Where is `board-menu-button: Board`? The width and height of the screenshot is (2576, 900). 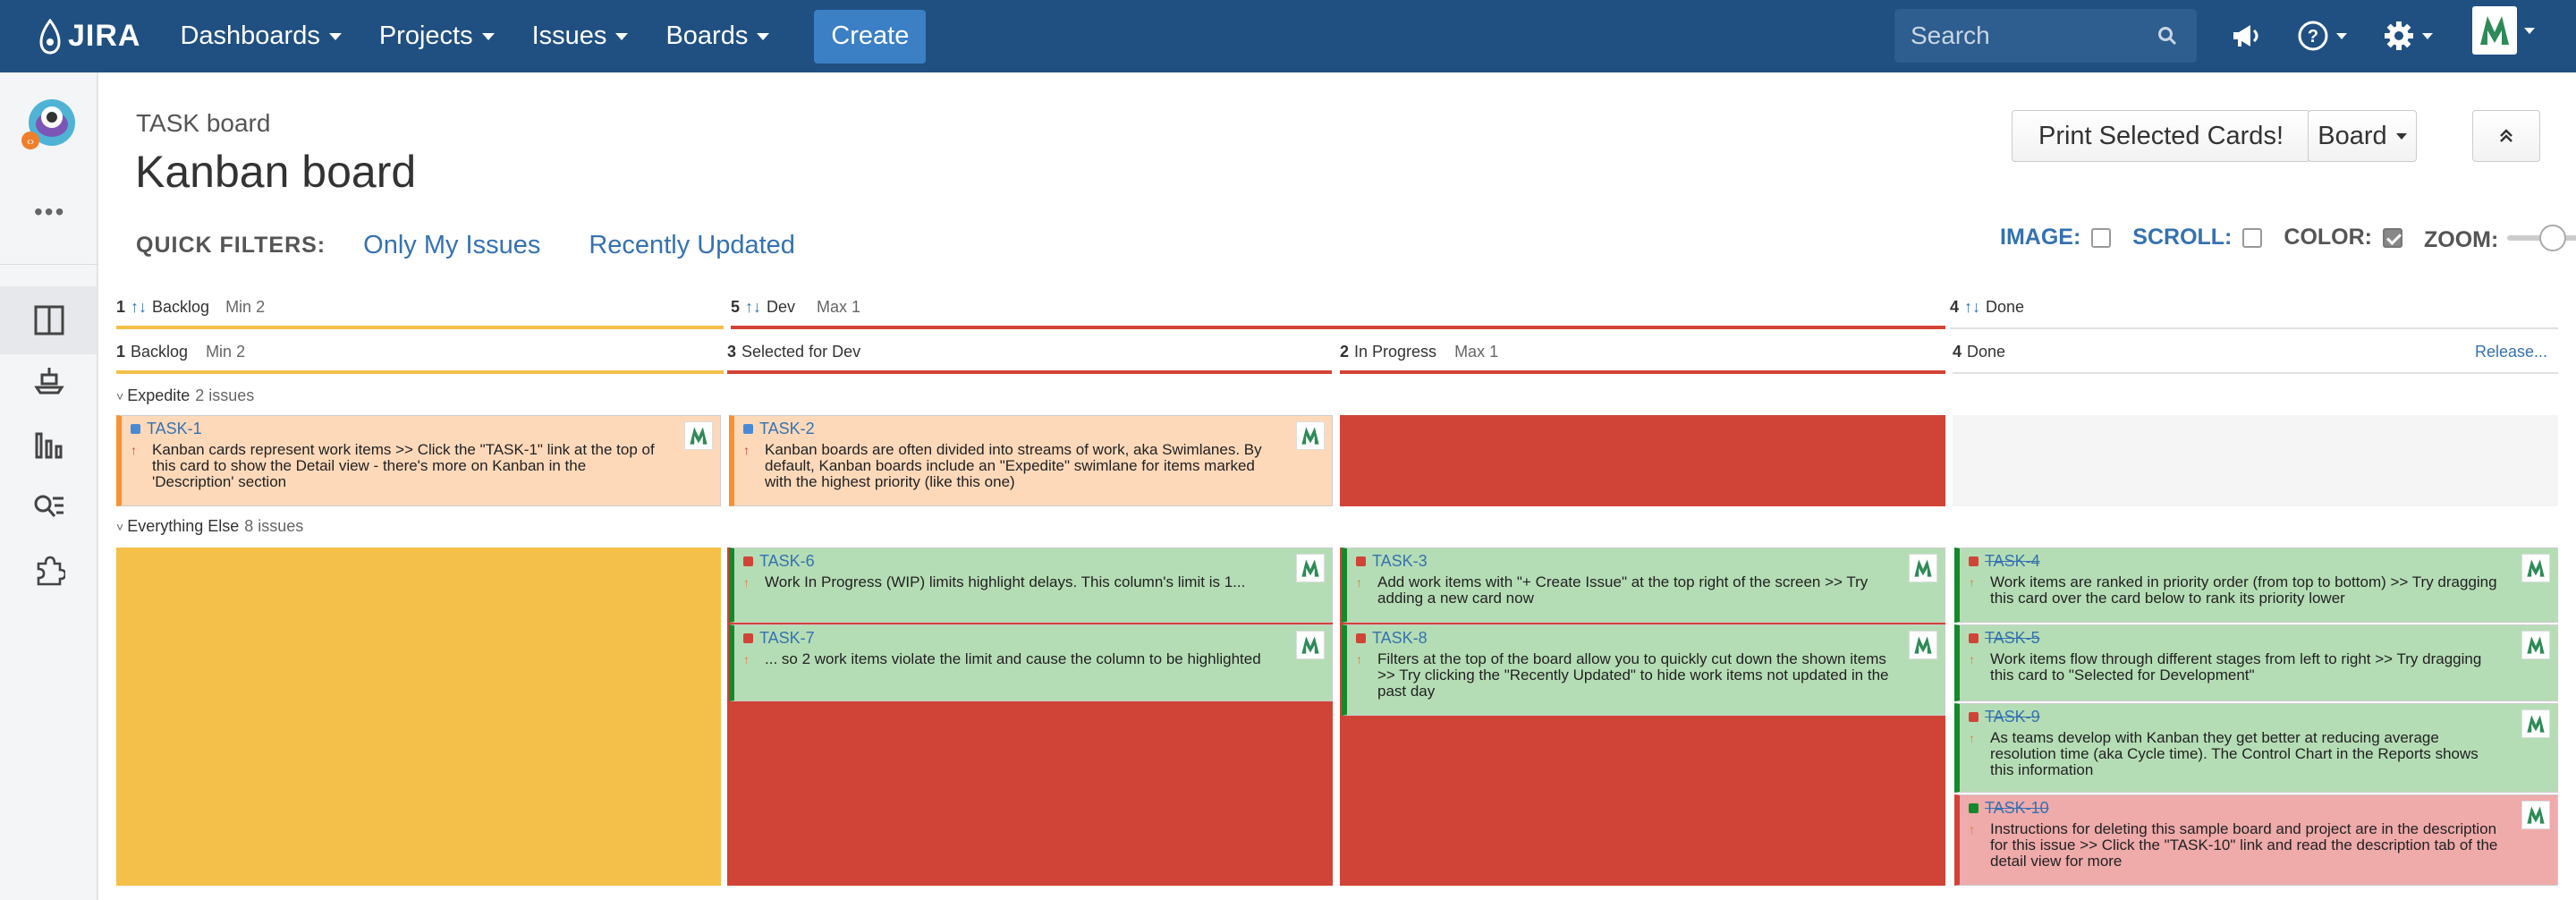 board-menu-button: Board is located at coordinates (2362, 136).